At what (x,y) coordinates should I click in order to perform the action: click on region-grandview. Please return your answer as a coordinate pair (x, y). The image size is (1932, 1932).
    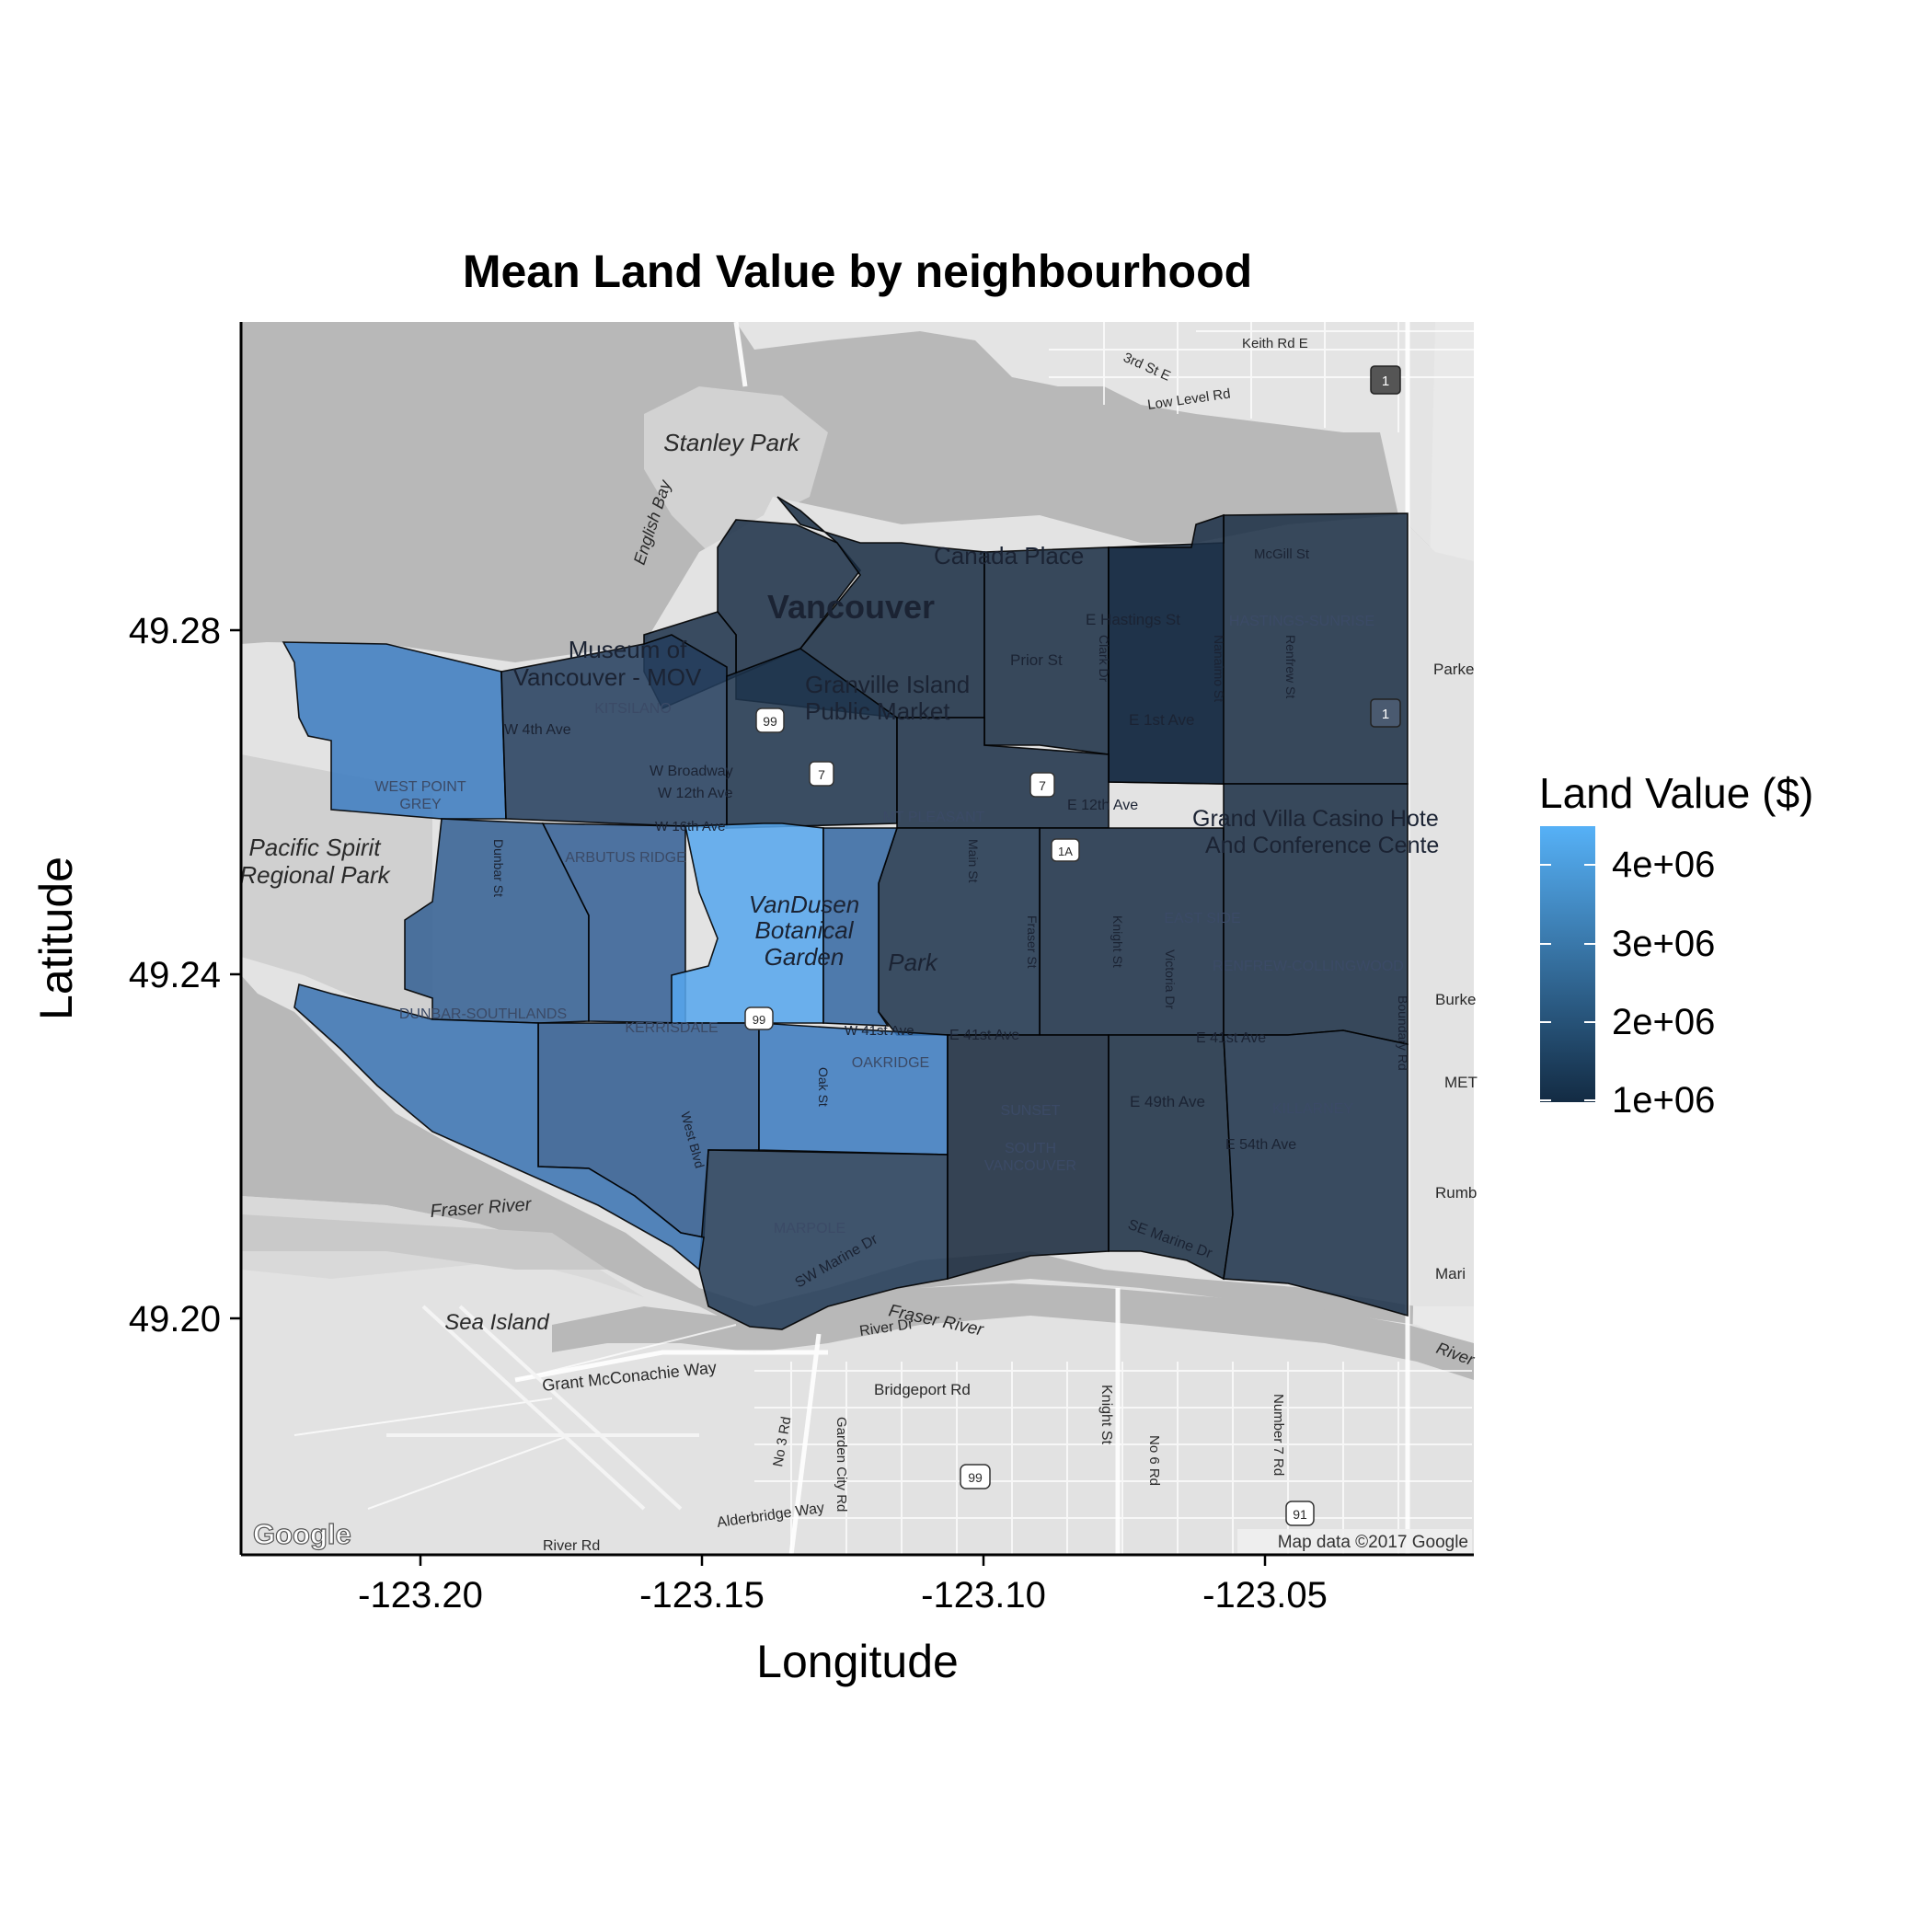
    Looking at the image, I should click on (1046, 650).